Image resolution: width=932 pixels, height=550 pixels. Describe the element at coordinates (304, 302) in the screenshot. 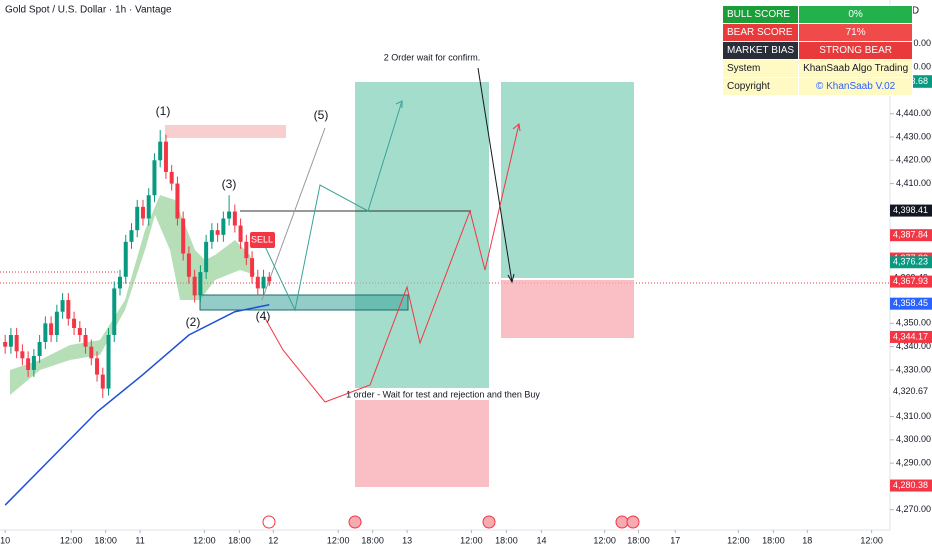

I see `demand-zone` at that location.